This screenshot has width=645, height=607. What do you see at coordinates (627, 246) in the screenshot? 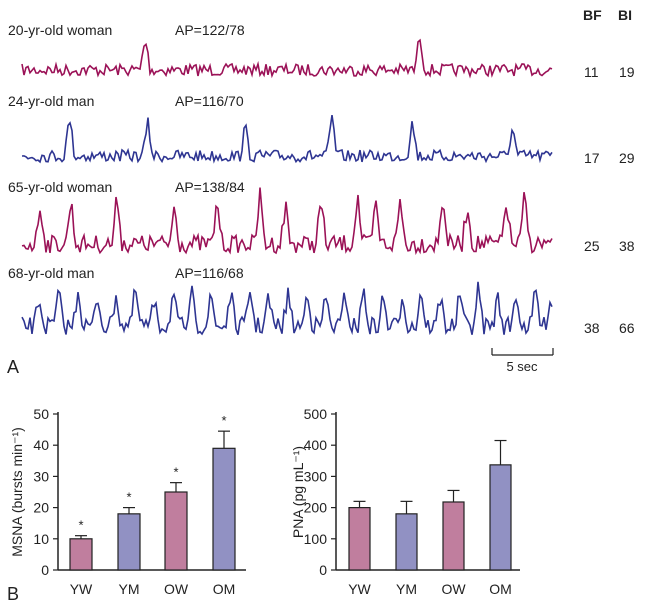
I see `trace-bi-value: 38` at bounding box center [627, 246].